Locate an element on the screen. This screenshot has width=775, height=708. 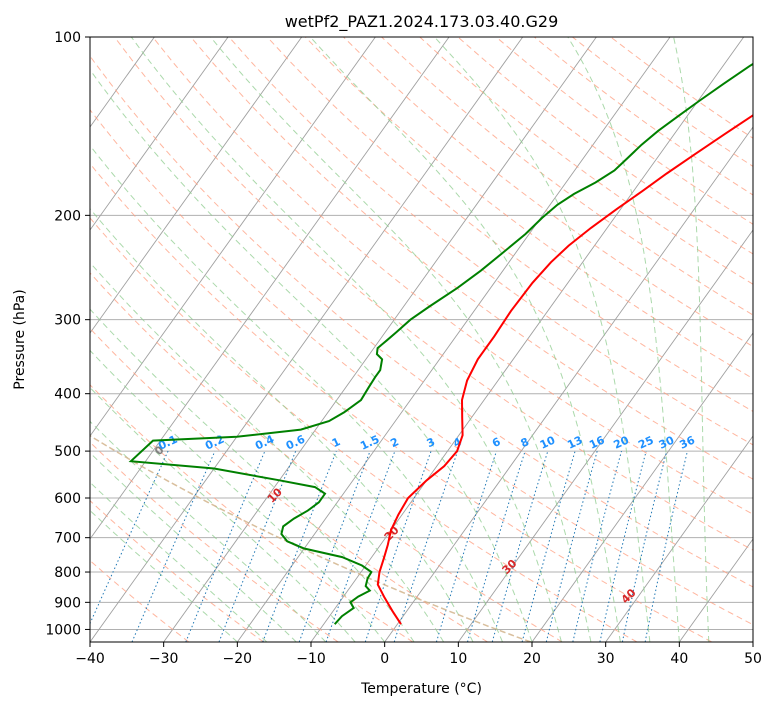
y-tick-label: 1000 is located at coordinates (63, 630).